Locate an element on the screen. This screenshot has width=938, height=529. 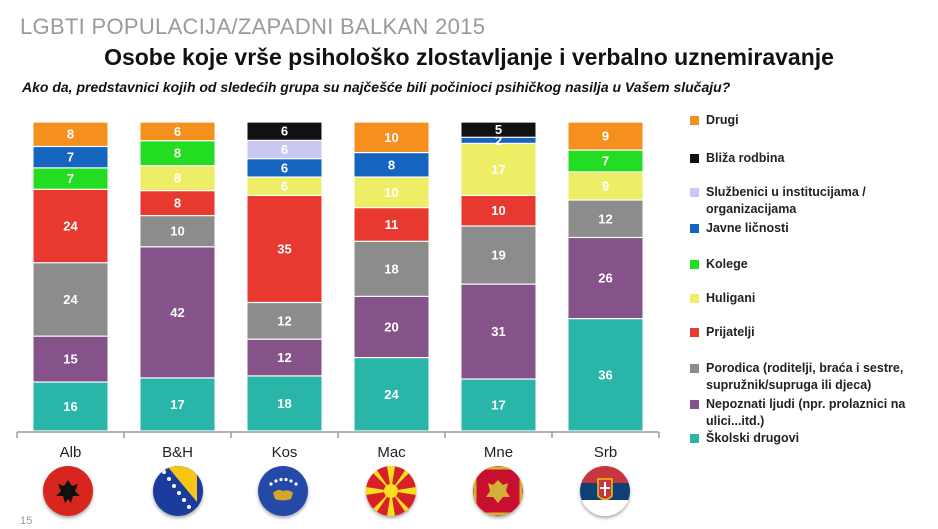
data-label: 35 is located at coordinates (284, 248).